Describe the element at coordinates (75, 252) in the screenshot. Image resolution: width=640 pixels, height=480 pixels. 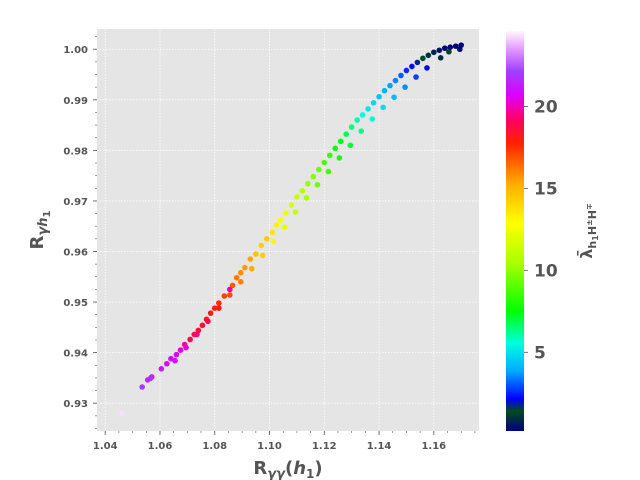
I see `y-tick-label: 0.96` at that location.